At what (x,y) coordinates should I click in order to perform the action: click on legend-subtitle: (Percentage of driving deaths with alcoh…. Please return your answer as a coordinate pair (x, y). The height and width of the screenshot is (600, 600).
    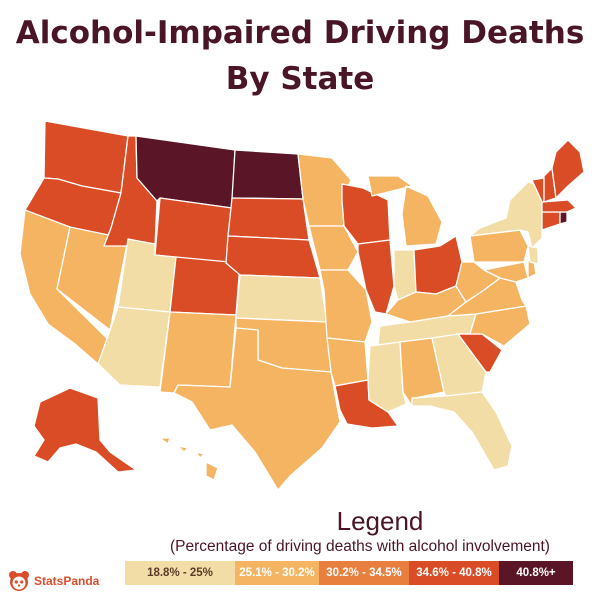
    Looking at the image, I should click on (360, 546).